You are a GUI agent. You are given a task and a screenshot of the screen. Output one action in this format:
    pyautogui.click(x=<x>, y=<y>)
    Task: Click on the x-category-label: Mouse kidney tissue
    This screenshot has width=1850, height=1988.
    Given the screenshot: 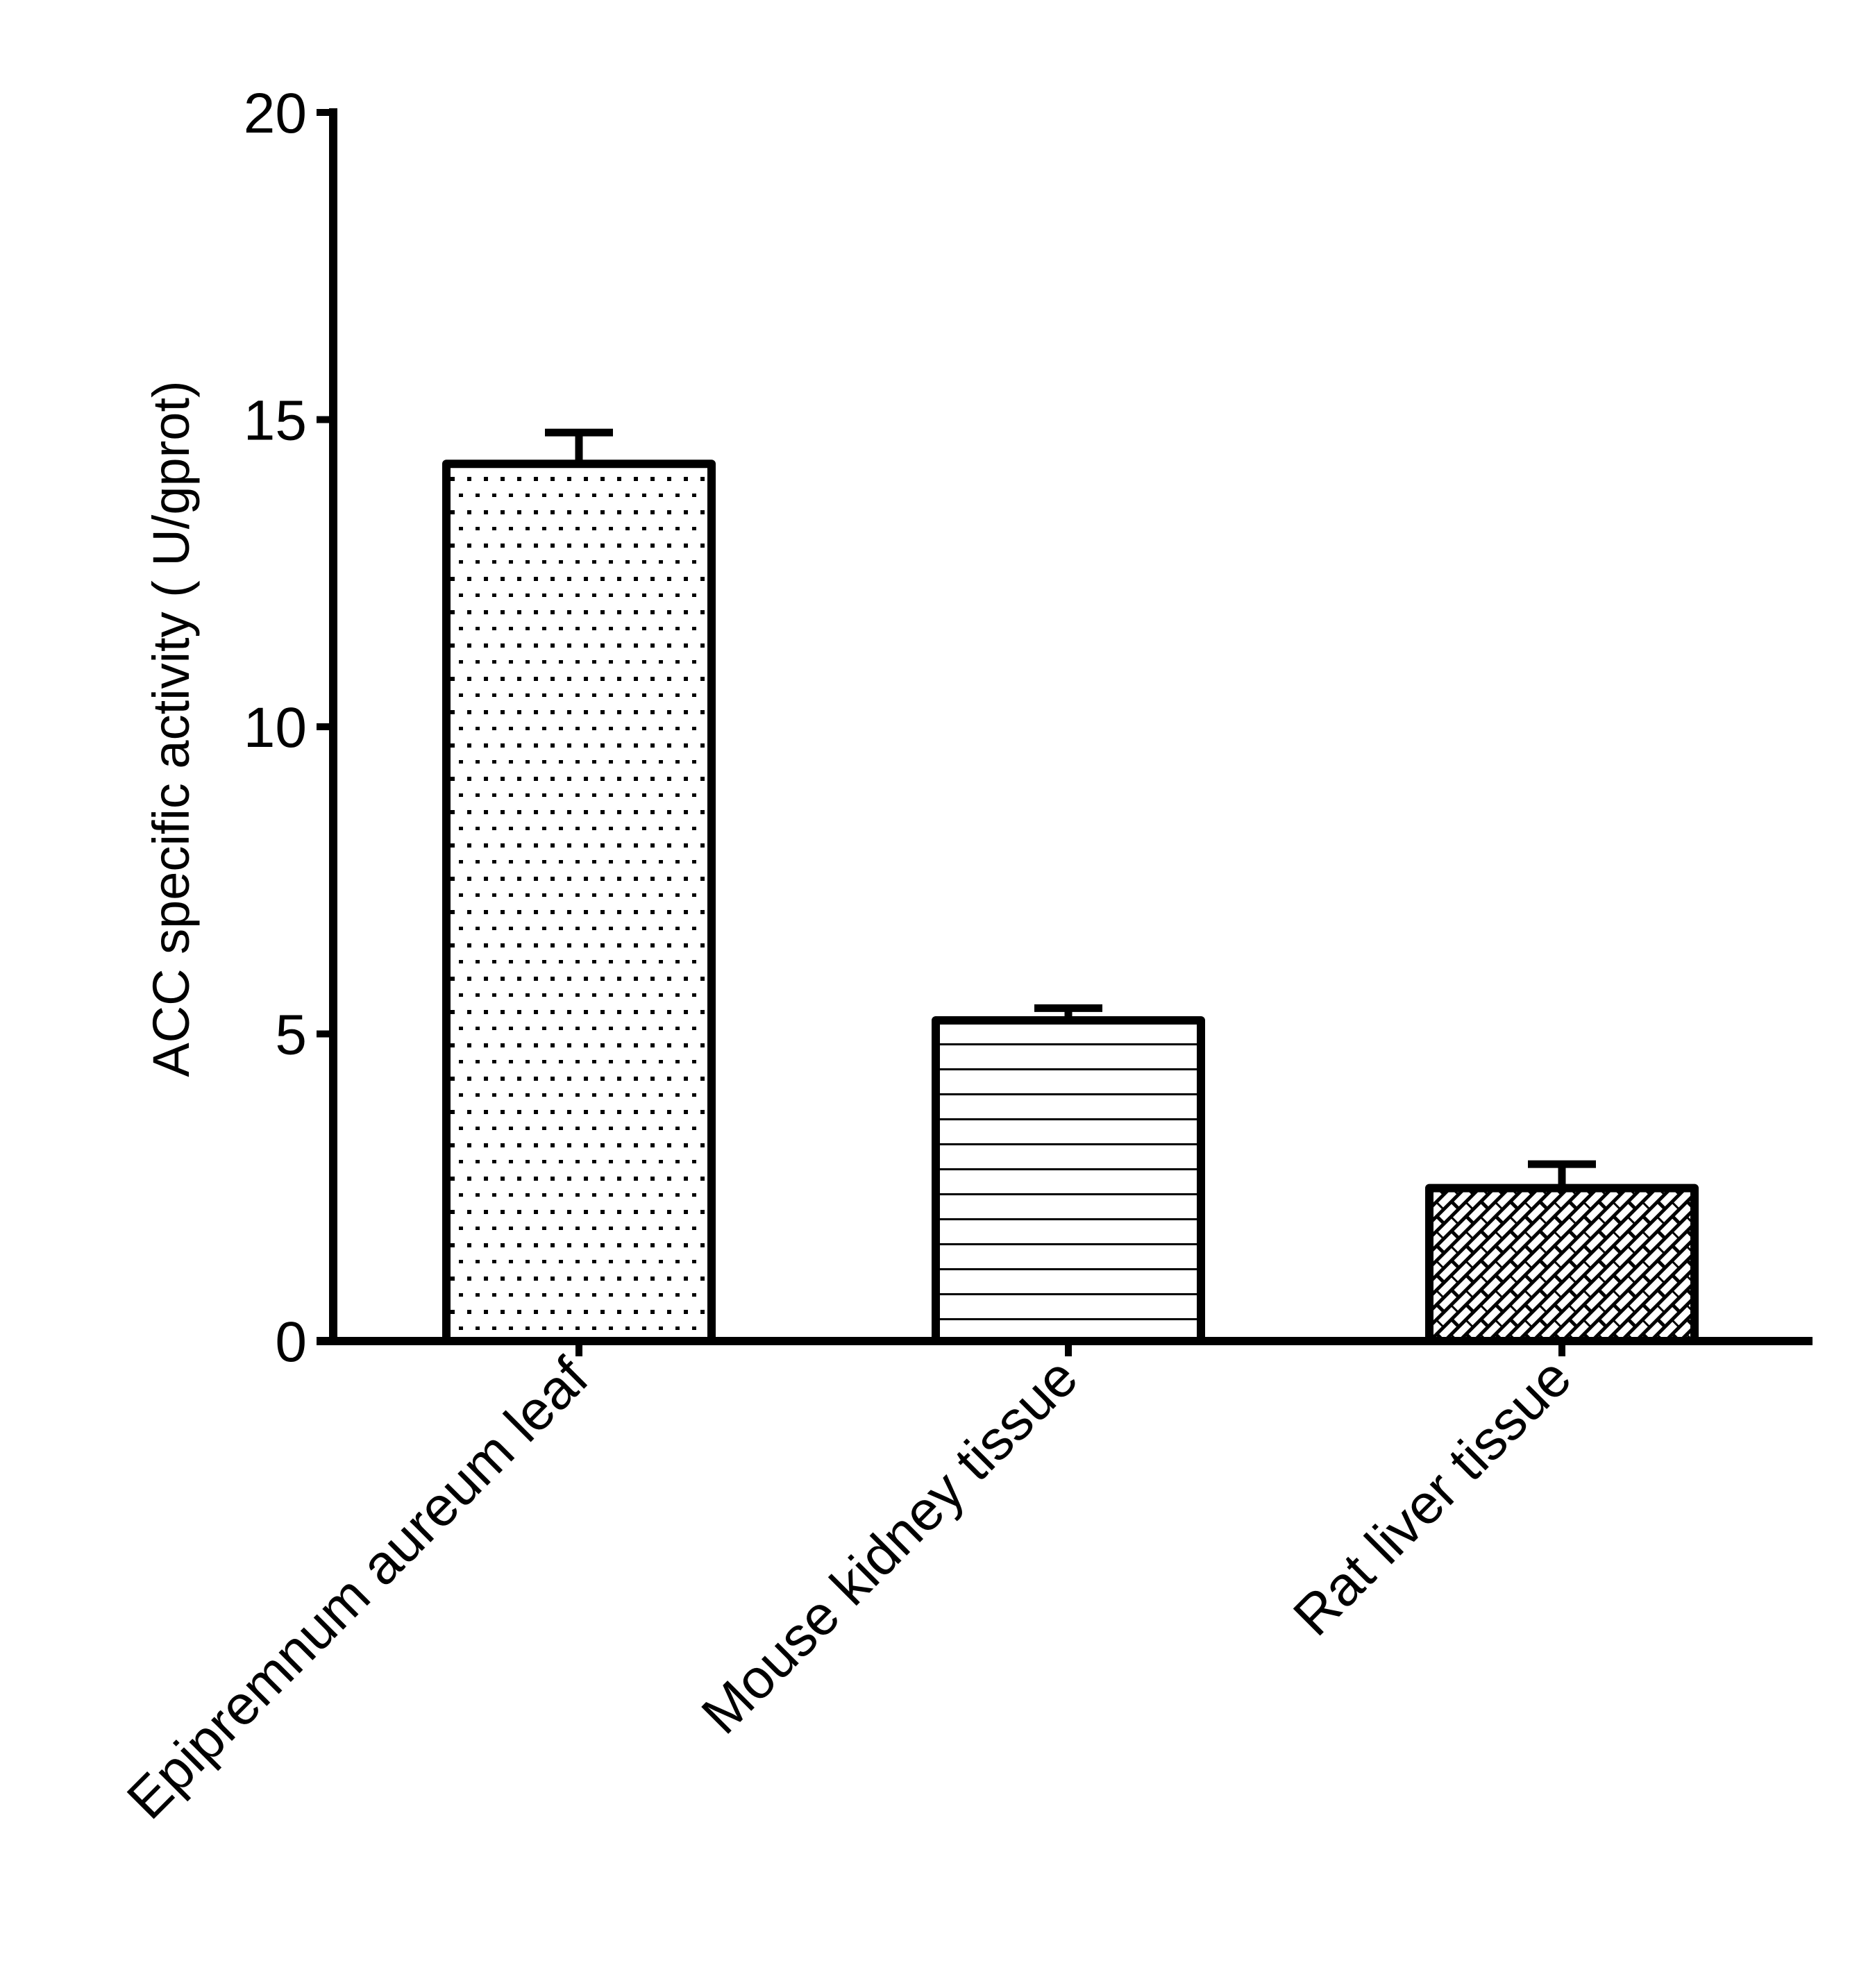 What is the action you would take?
    pyautogui.click(x=889, y=1545)
    